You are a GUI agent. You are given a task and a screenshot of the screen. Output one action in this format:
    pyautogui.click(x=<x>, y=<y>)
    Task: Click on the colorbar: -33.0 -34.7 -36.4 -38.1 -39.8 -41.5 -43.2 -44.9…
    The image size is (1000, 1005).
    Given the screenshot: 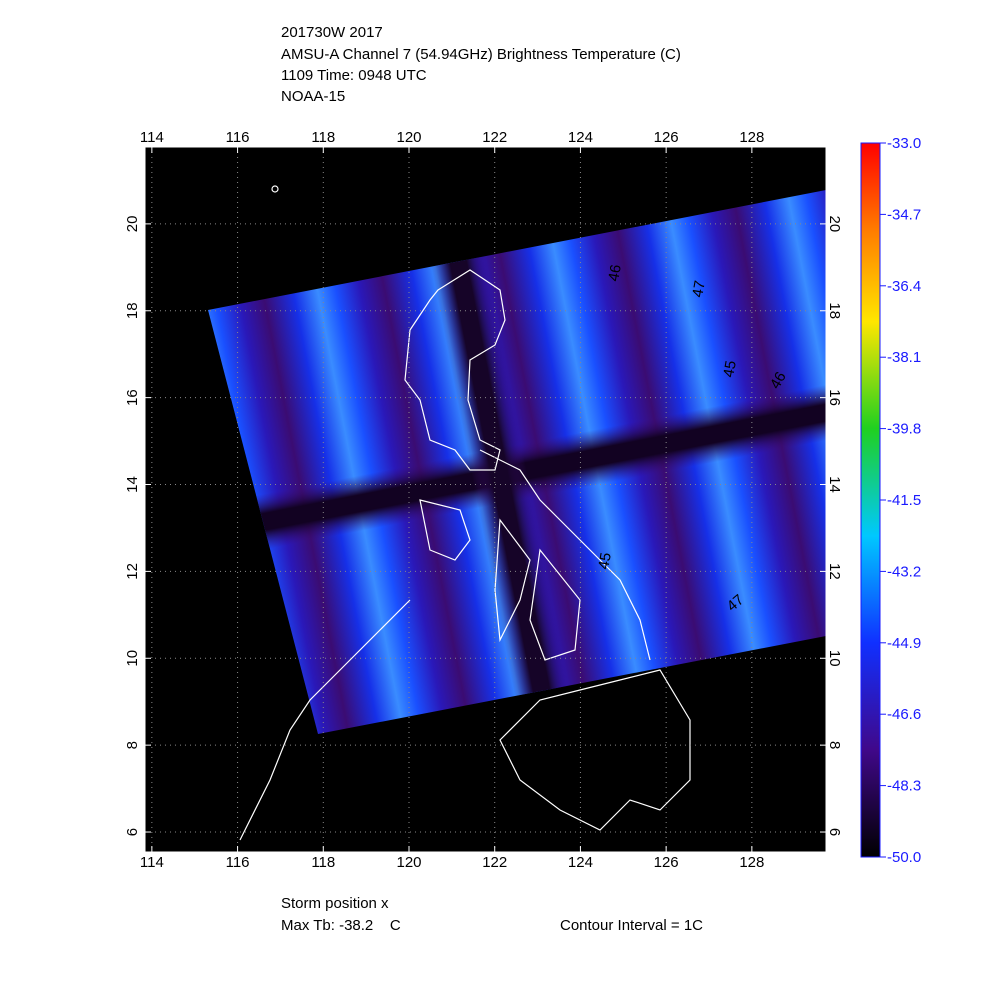 What is the action you would take?
    pyautogui.click(x=890, y=500)
    